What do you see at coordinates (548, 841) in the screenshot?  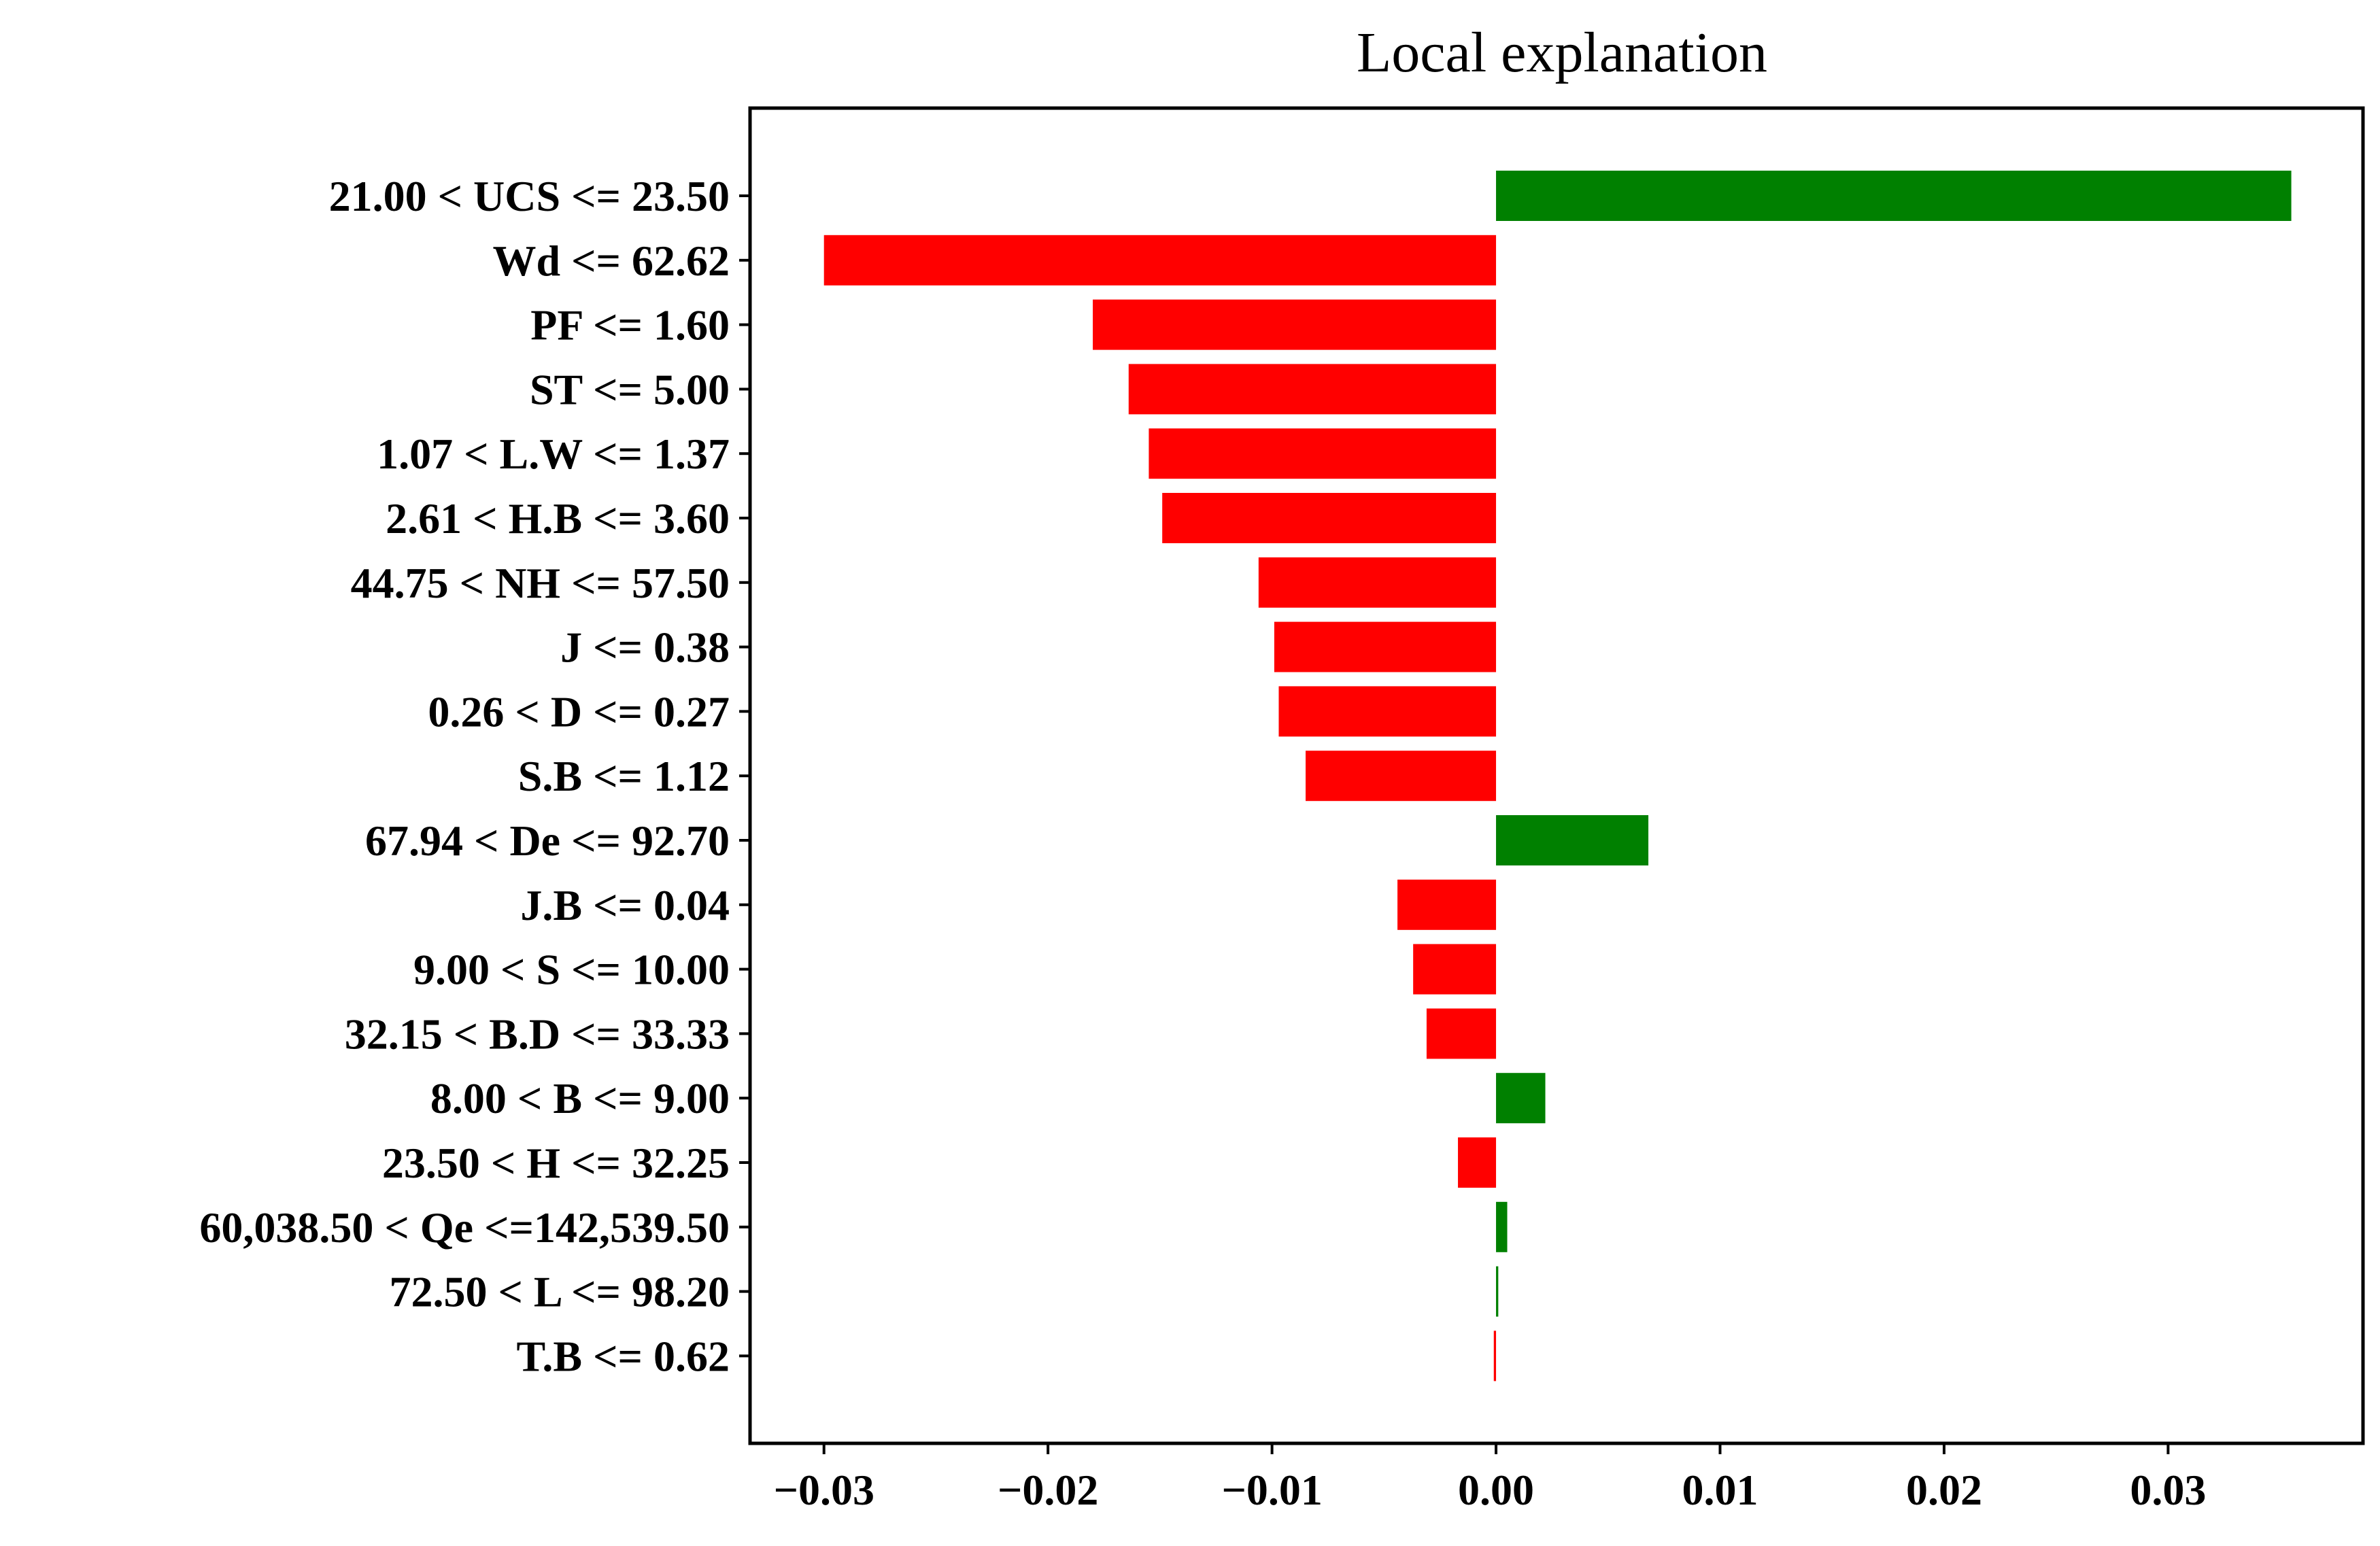 I see `y-tick-label: 67.94 < De <= 92.70` at bounding box center [548, 841].